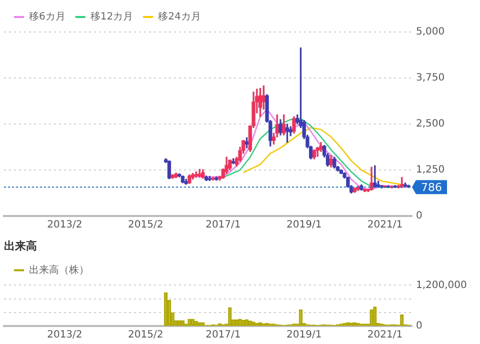 Image resolution: width=480 pixels, height=344 pixels. What do you see at coordinates (430, 32) in the screenshot?
I see `y-tick-label: 5,000` at bounding box center [430, 32].